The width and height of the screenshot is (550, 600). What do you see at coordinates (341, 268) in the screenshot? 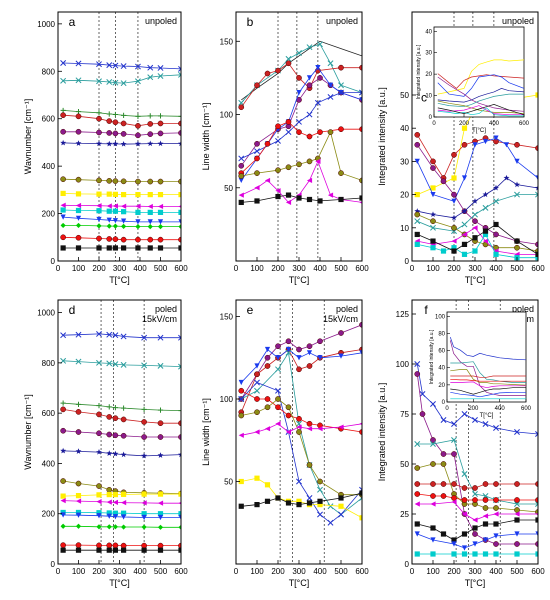
I see `x-tick-label: 500` at bounding box center [341, 268].